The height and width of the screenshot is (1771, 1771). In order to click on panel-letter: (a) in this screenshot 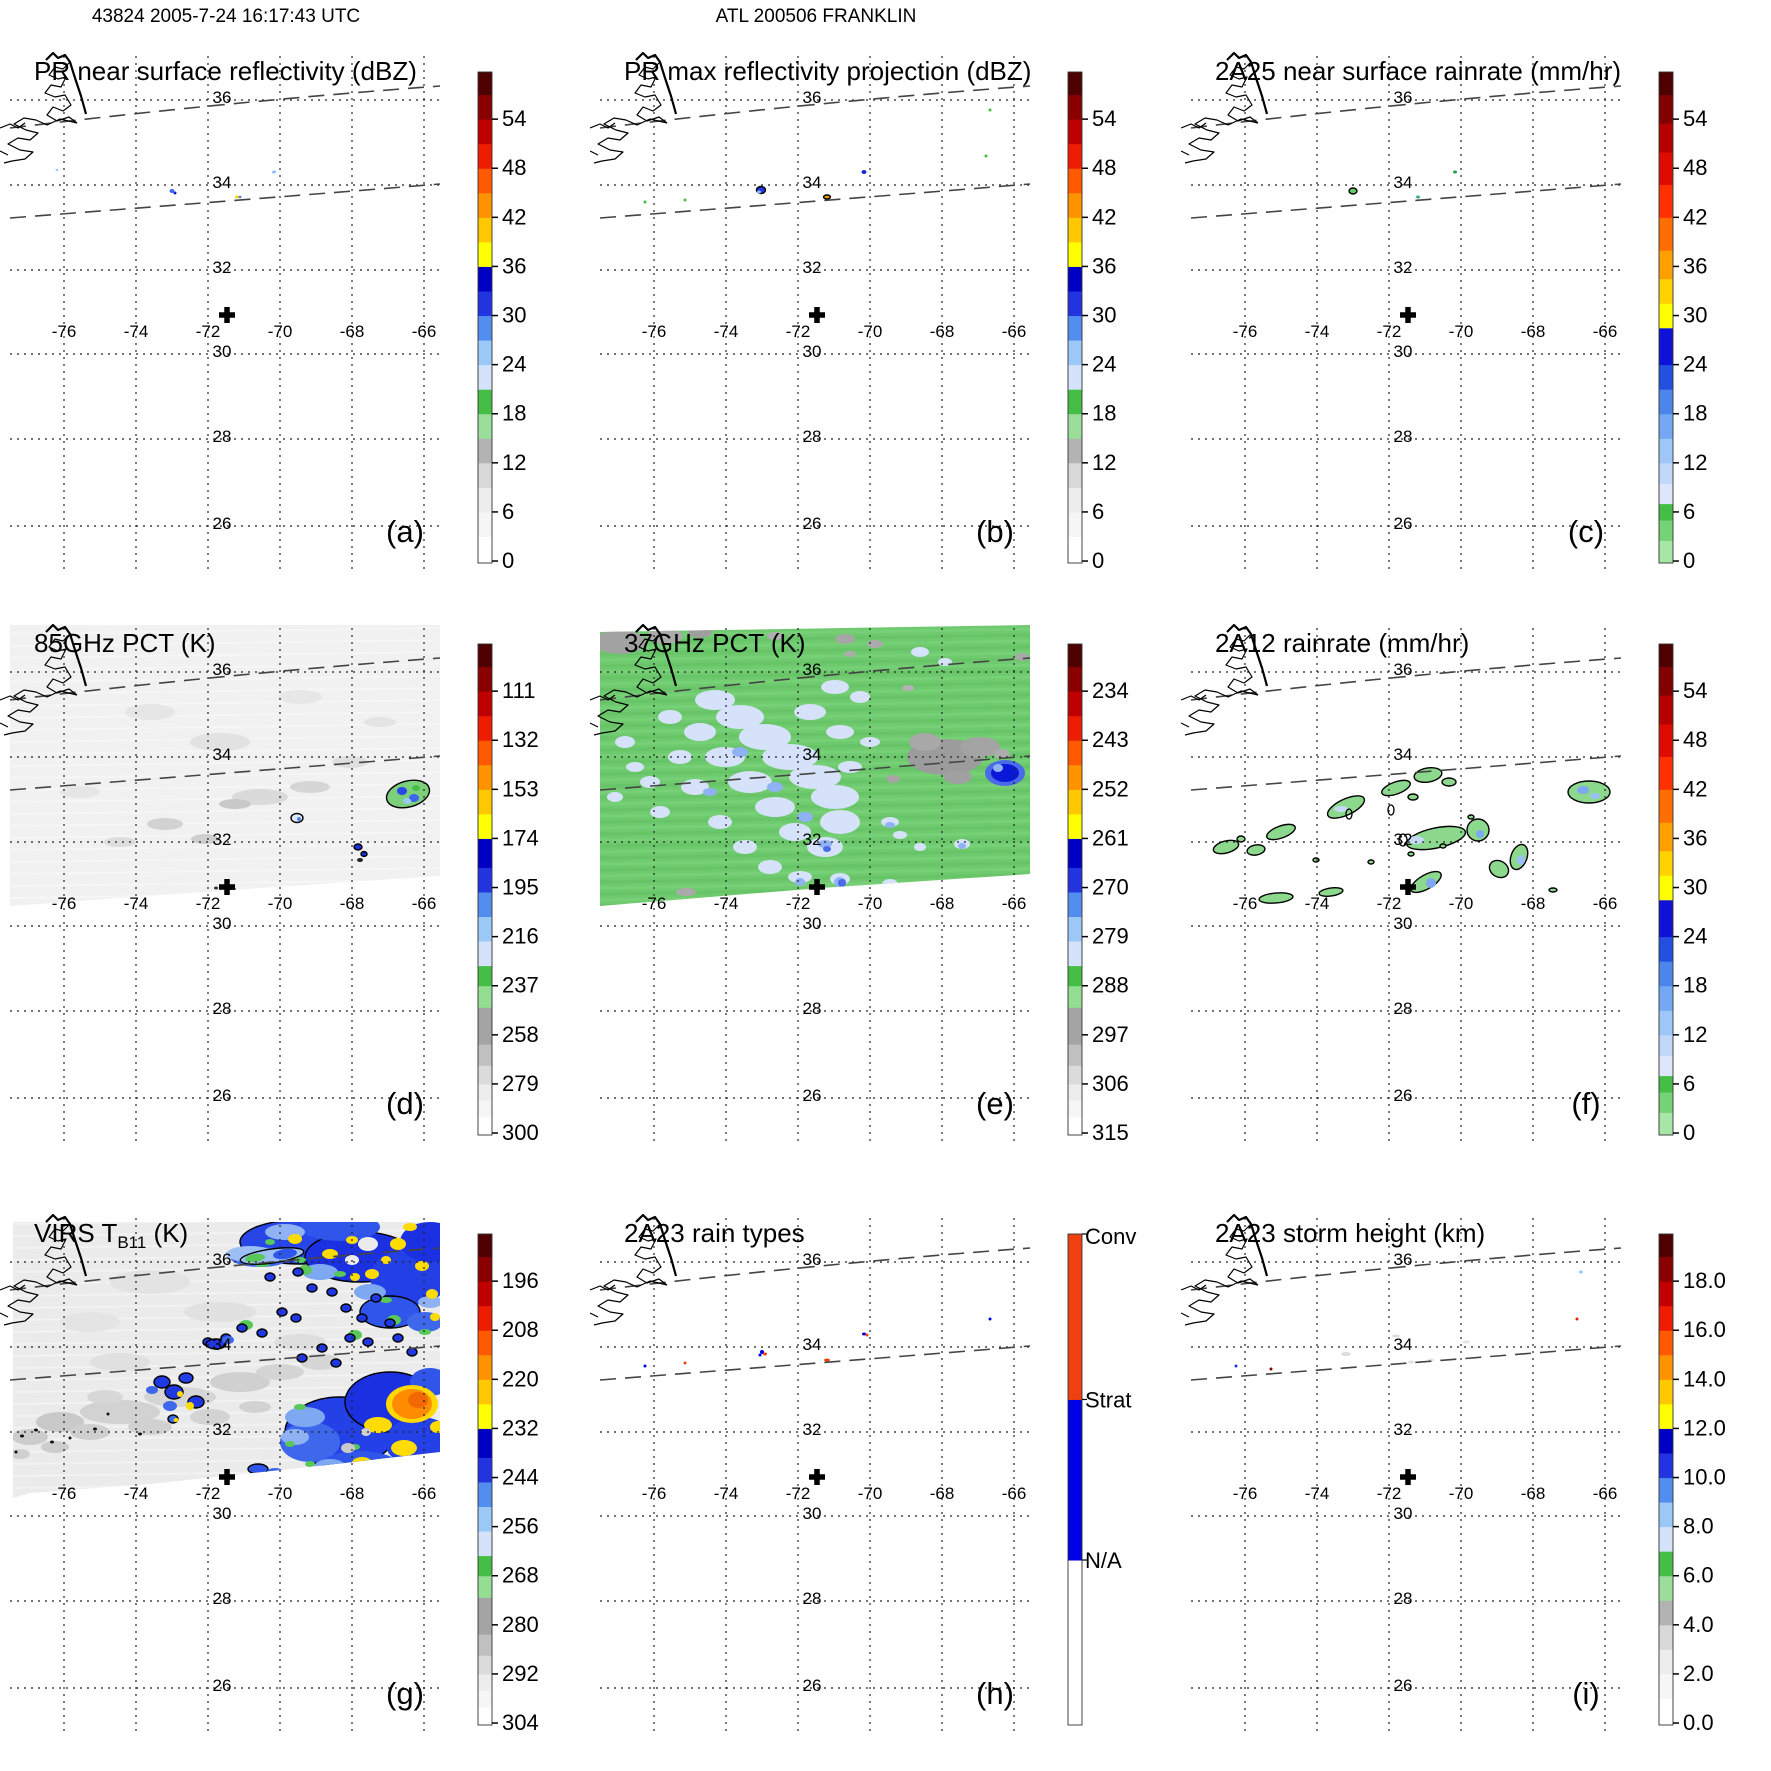, I will do `click(405, 531)`.